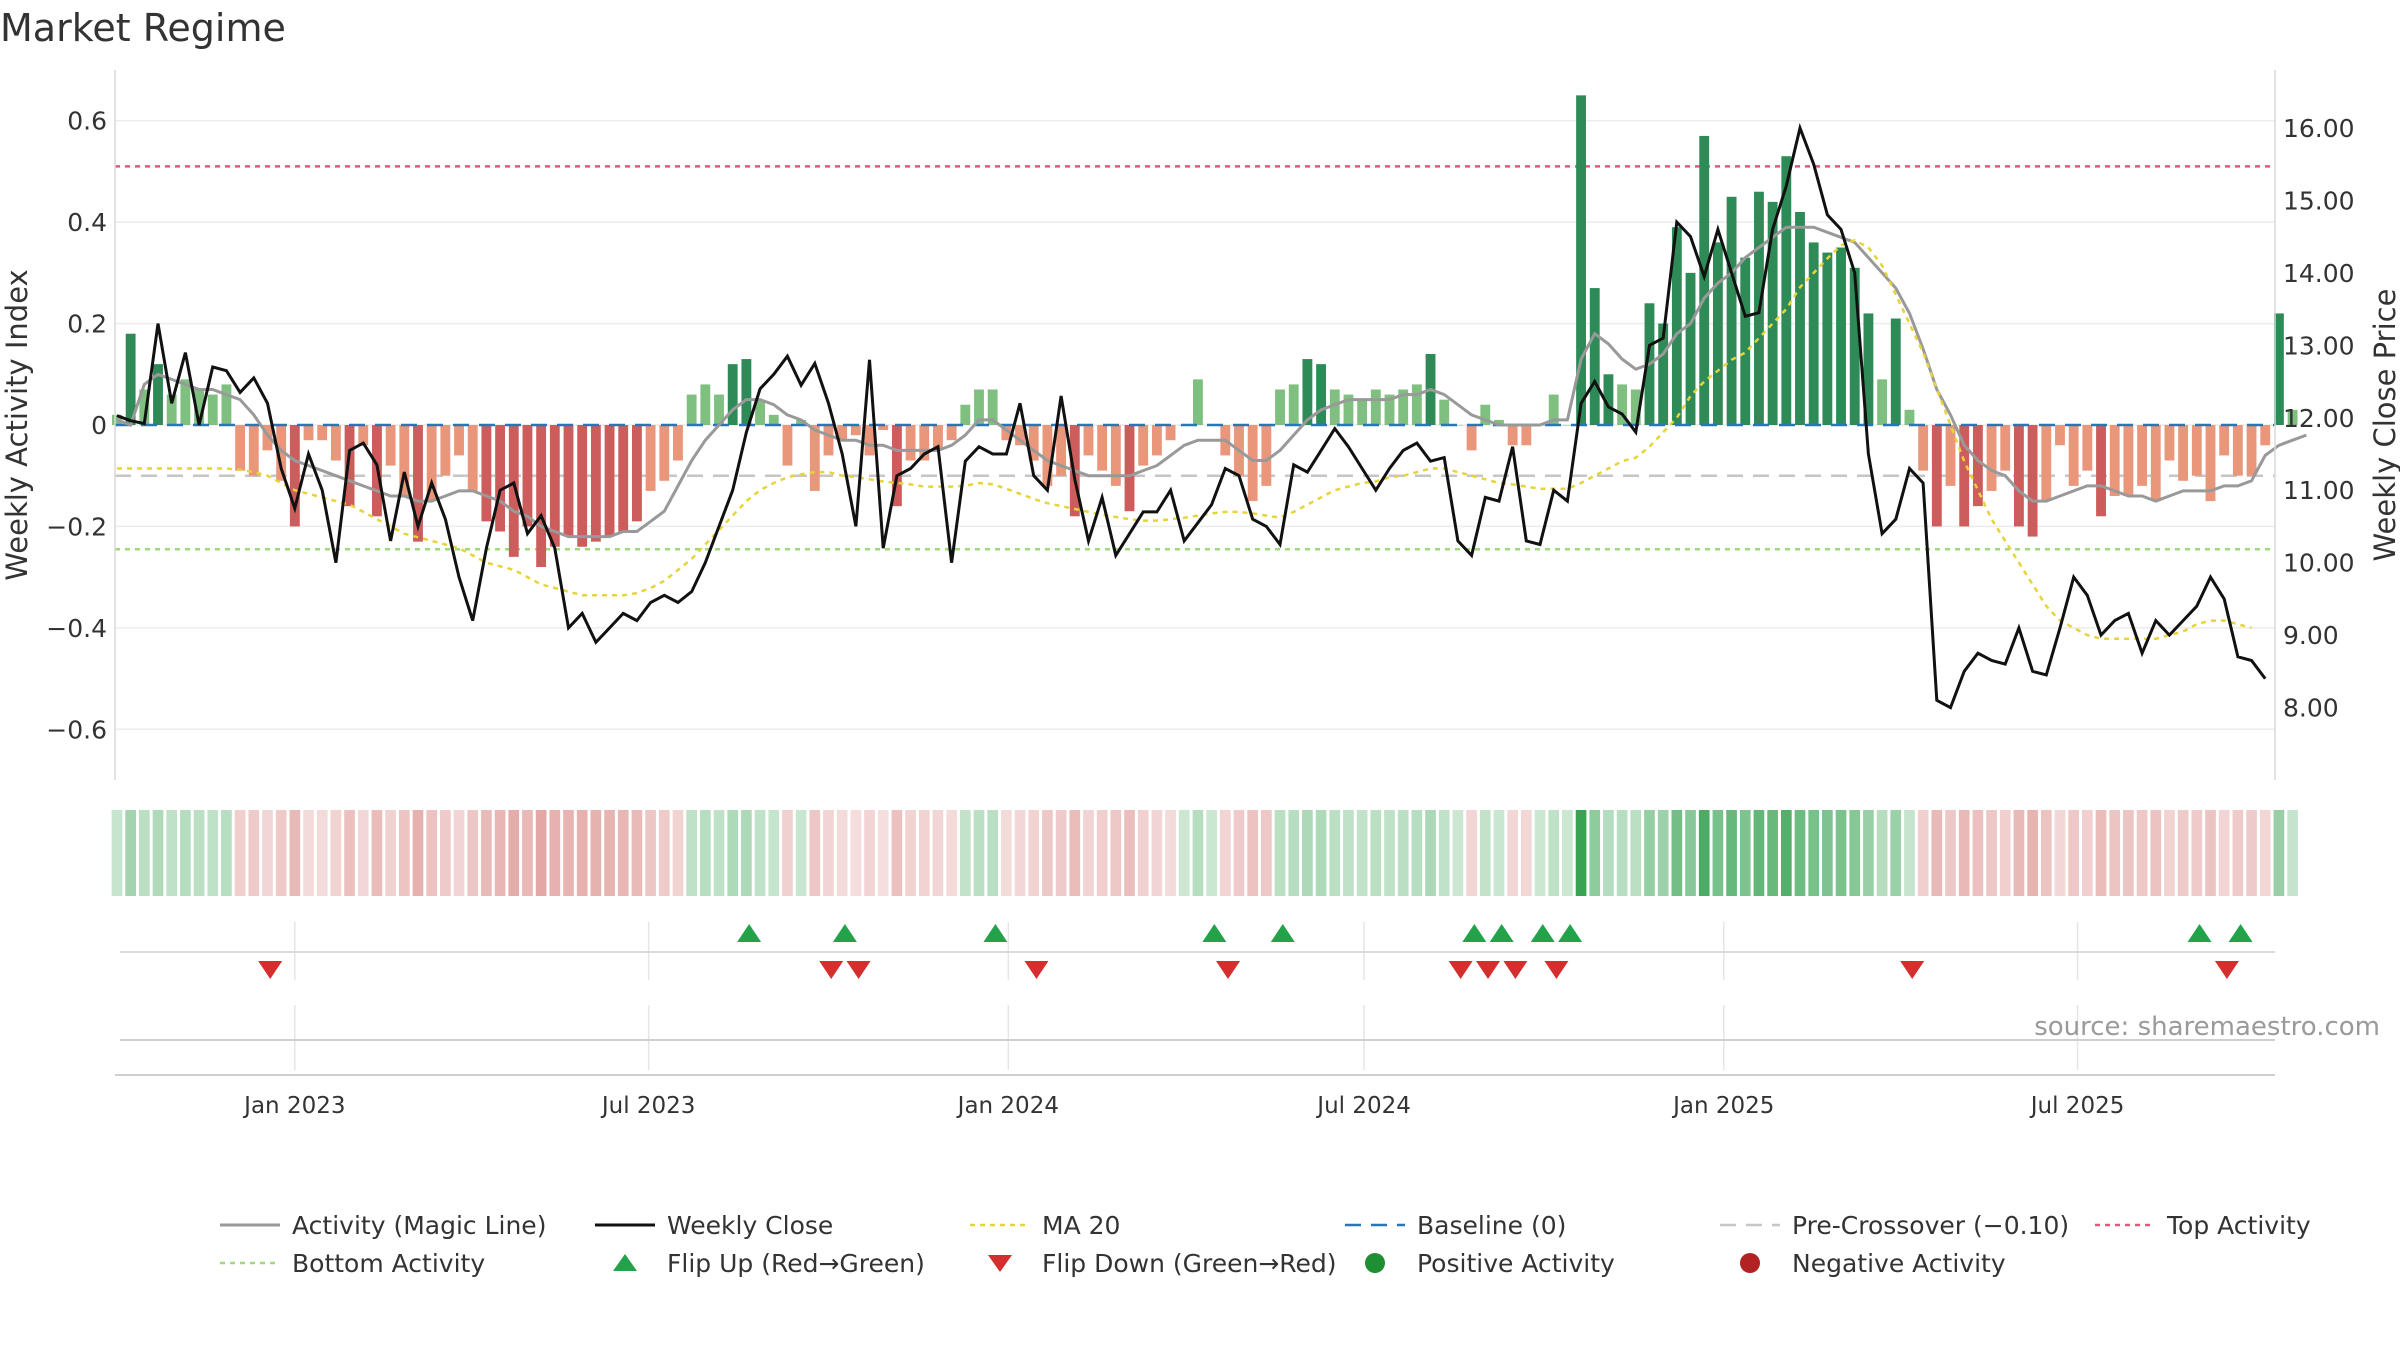  Describe the element at coordinates (1197, 951) in the screenshot. I see `flip-markers-panel` at that location.